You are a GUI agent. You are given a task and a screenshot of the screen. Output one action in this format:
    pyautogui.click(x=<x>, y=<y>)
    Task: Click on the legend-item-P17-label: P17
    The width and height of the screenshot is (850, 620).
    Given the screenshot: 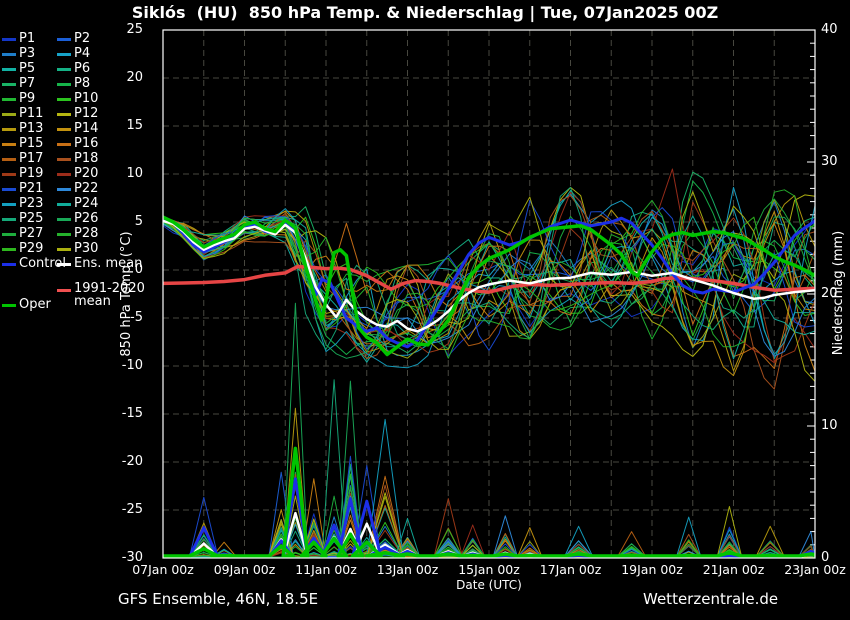 What is the action you would take?
    pyautogui.click(x=31, y=158)
    